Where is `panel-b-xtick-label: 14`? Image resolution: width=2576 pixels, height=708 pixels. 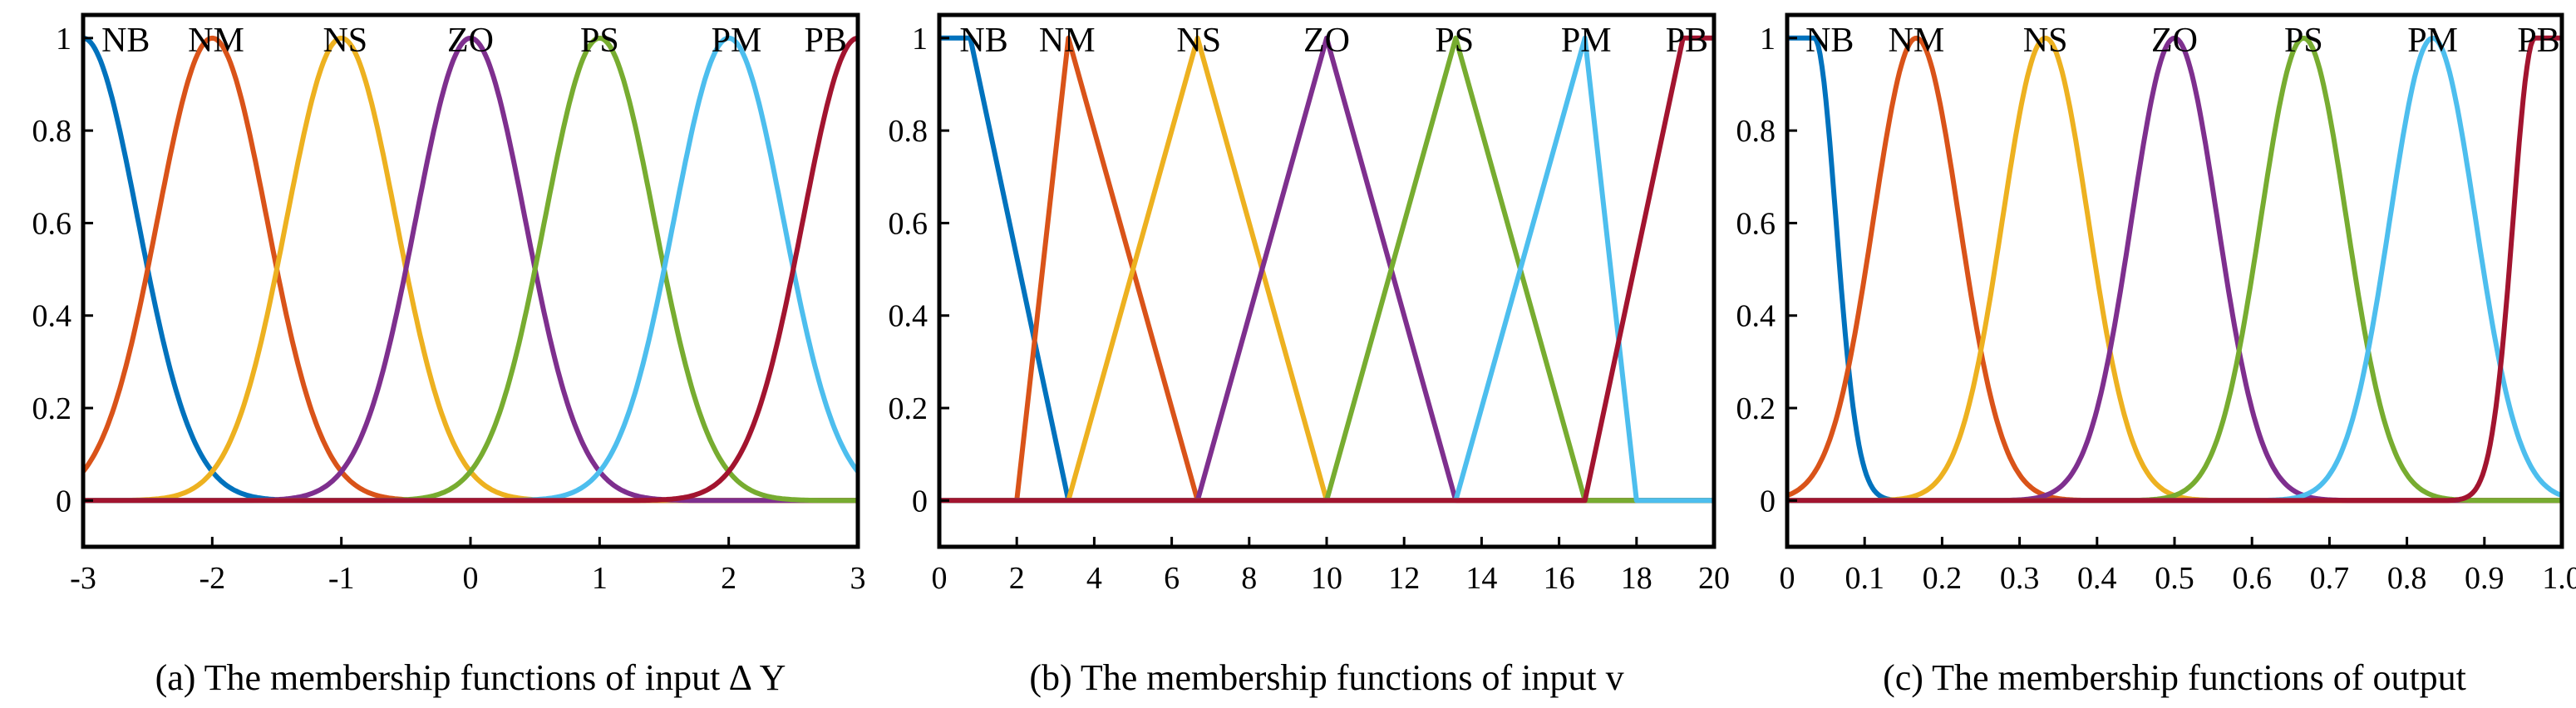 panel-b-xtick-label: 14 is located at coordinates (1481, 578).